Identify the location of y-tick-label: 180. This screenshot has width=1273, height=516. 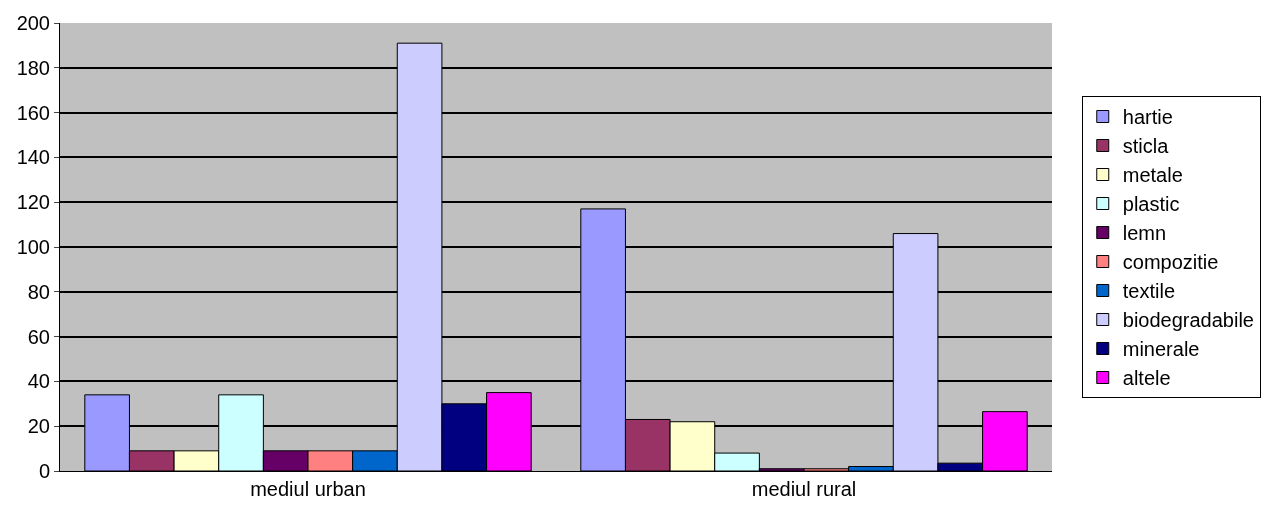
(33, 67).